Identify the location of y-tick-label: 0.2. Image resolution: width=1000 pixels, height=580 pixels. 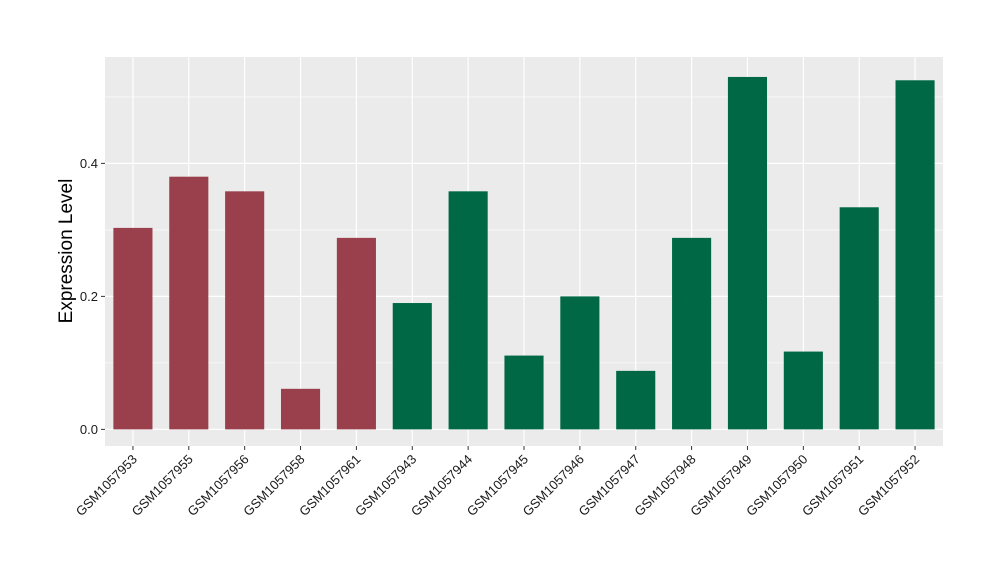
(89, 296).